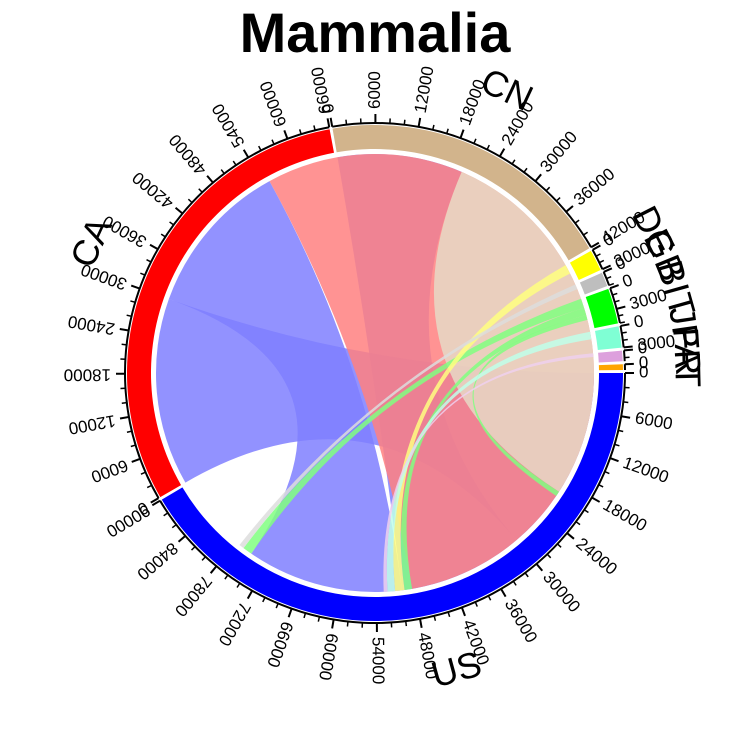  Describe the element at coordinates (657, 343) in the screenshot. I see `tick-label: 3000` at that location.